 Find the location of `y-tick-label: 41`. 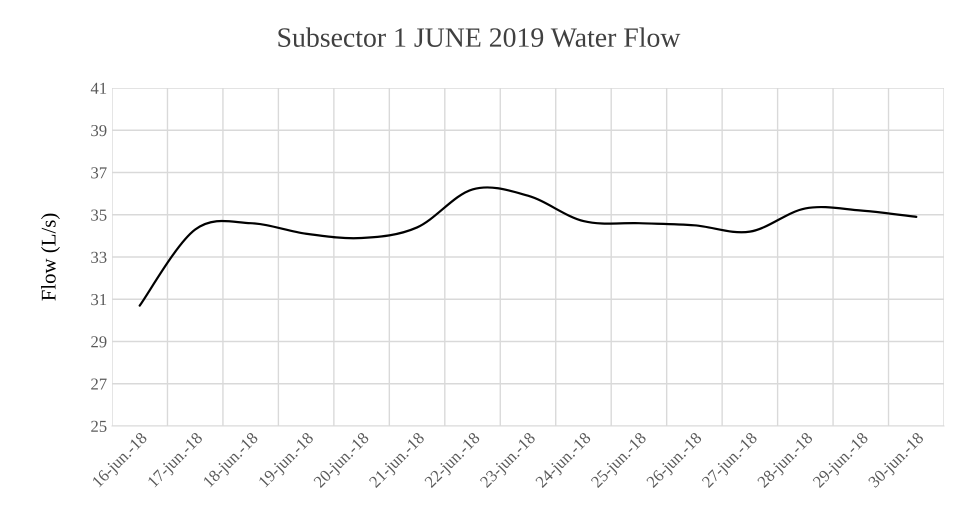

y-tick-label: 41 is located at coordinates (98, 88).